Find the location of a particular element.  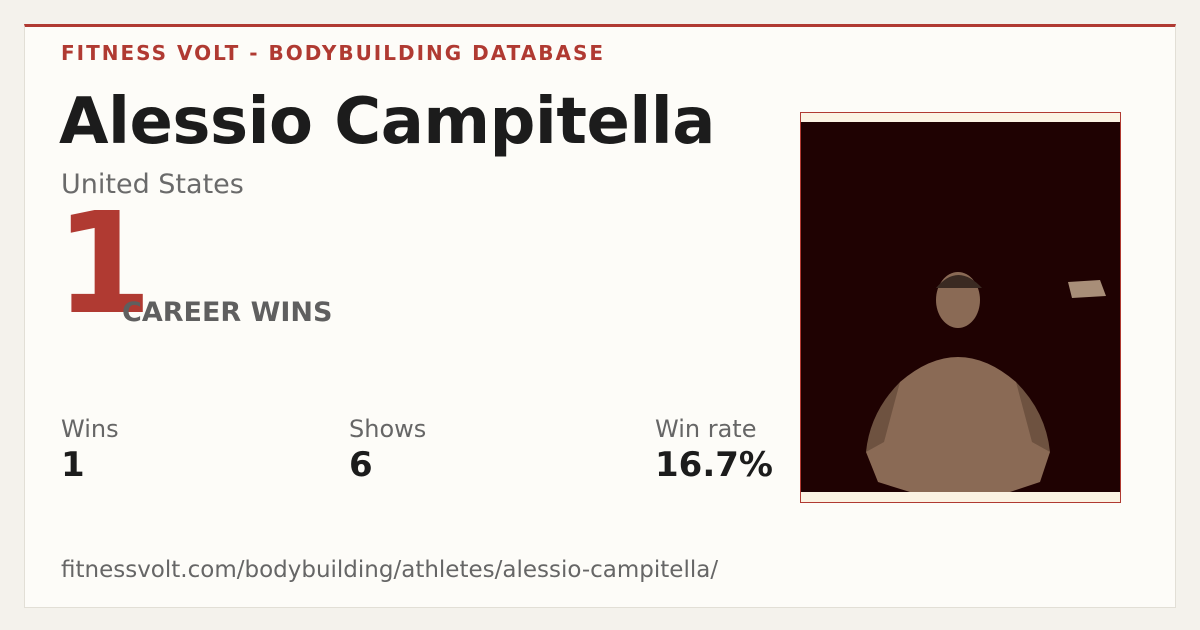

headline-label: CAREER WINS is located at coordinates (227, 312).